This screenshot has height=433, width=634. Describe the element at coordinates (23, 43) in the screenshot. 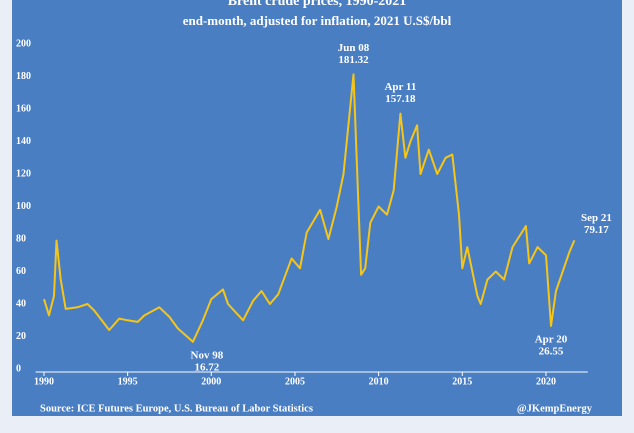

I see `y-tick-label: 200` at that location.